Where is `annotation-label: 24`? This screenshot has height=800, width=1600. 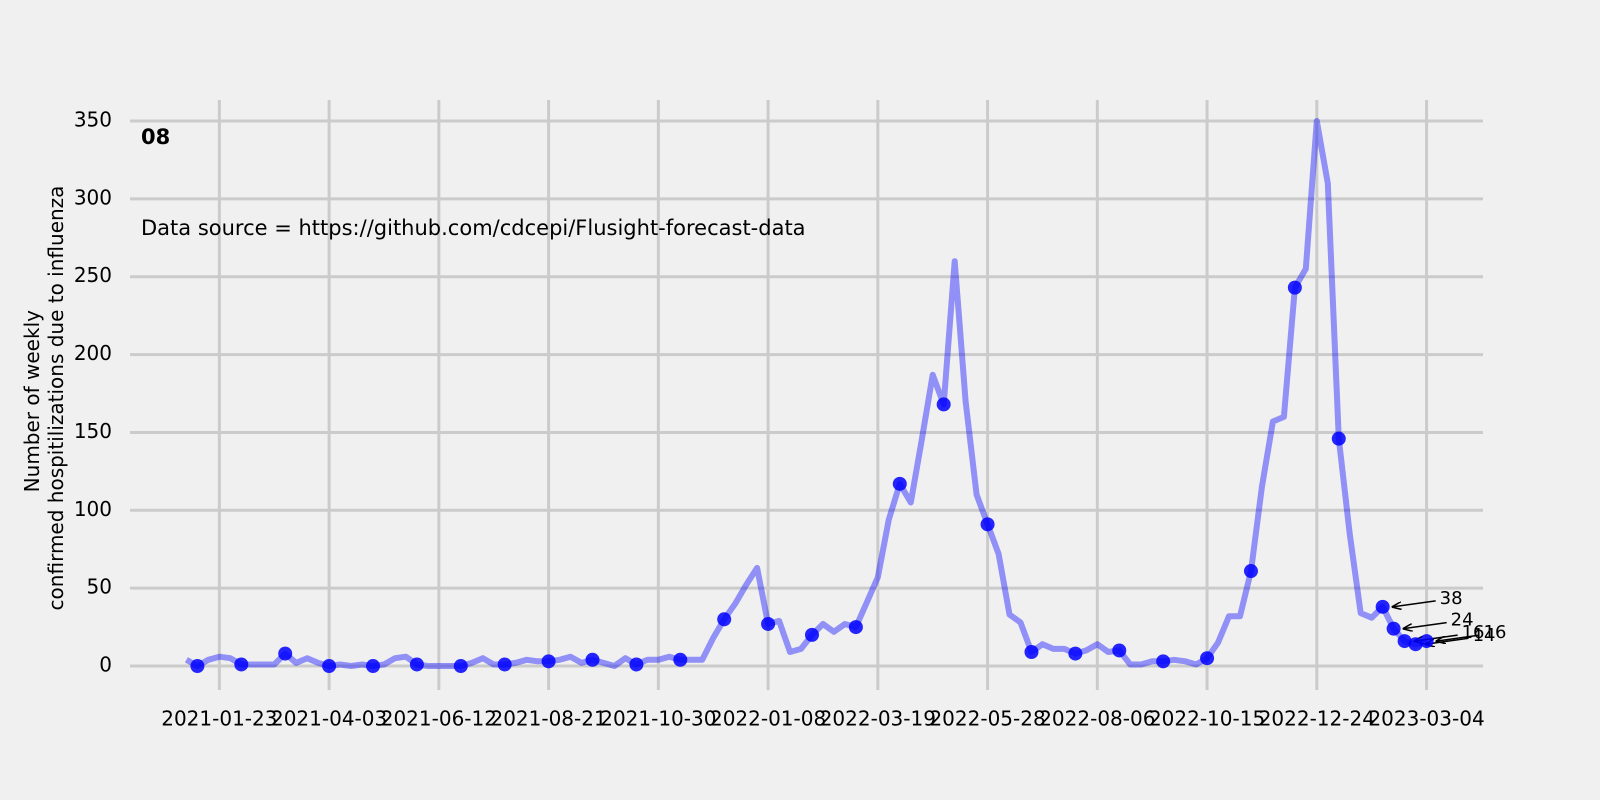
annotation-label: 24 is located at coordinates (1462, 620).